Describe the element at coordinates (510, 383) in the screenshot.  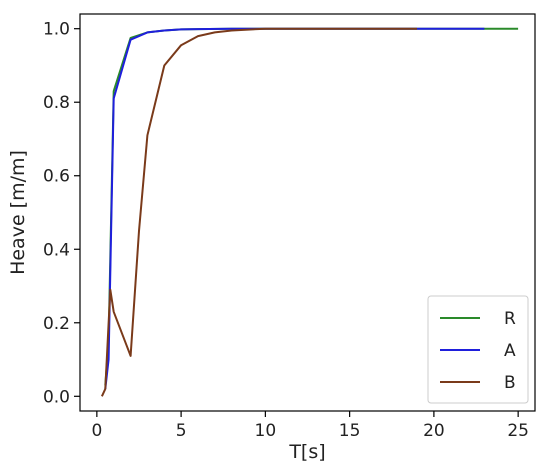
I see `legend-label-b: B` at that location.